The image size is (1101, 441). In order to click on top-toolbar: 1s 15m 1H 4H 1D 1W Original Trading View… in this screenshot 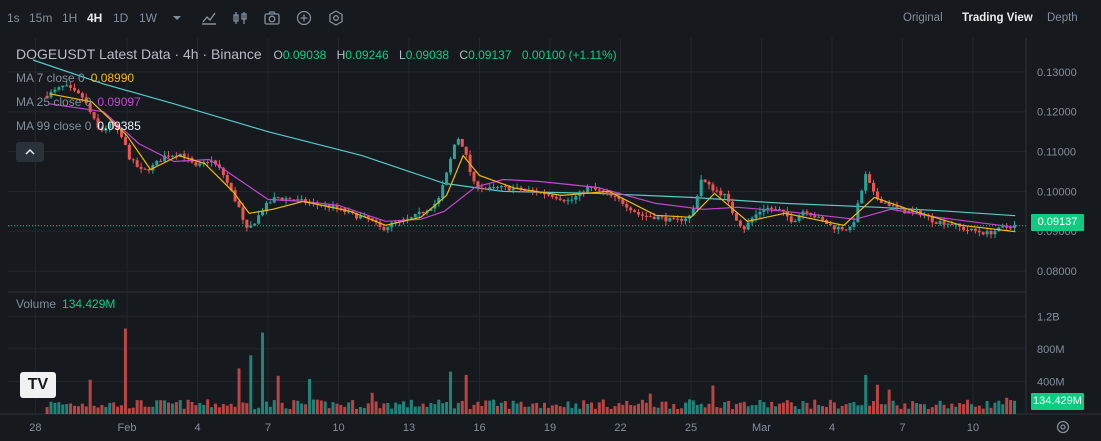, I will do `click(550, 18)`.